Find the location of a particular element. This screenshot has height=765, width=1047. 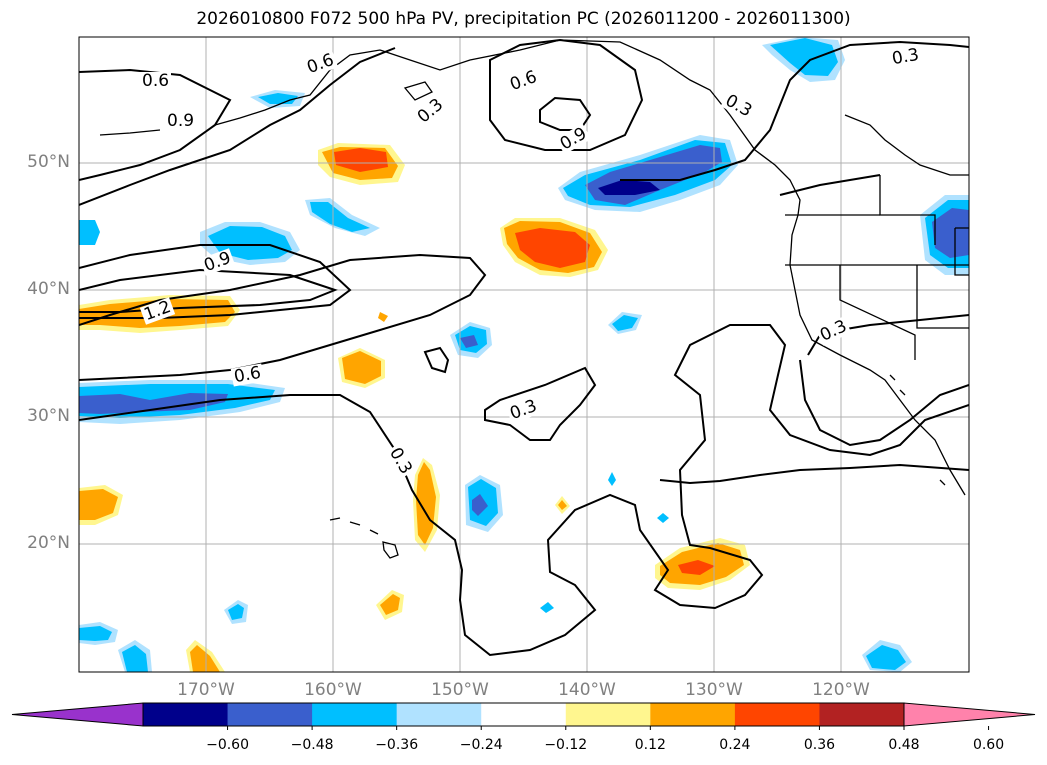

lon-tick-label: 150°W is located at coordinates (460, 690).